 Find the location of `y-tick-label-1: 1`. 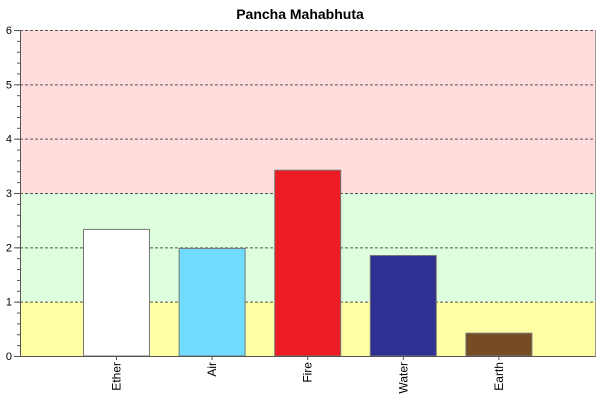

y-tick-label-1: 1 is located at coordinates (9, 303).